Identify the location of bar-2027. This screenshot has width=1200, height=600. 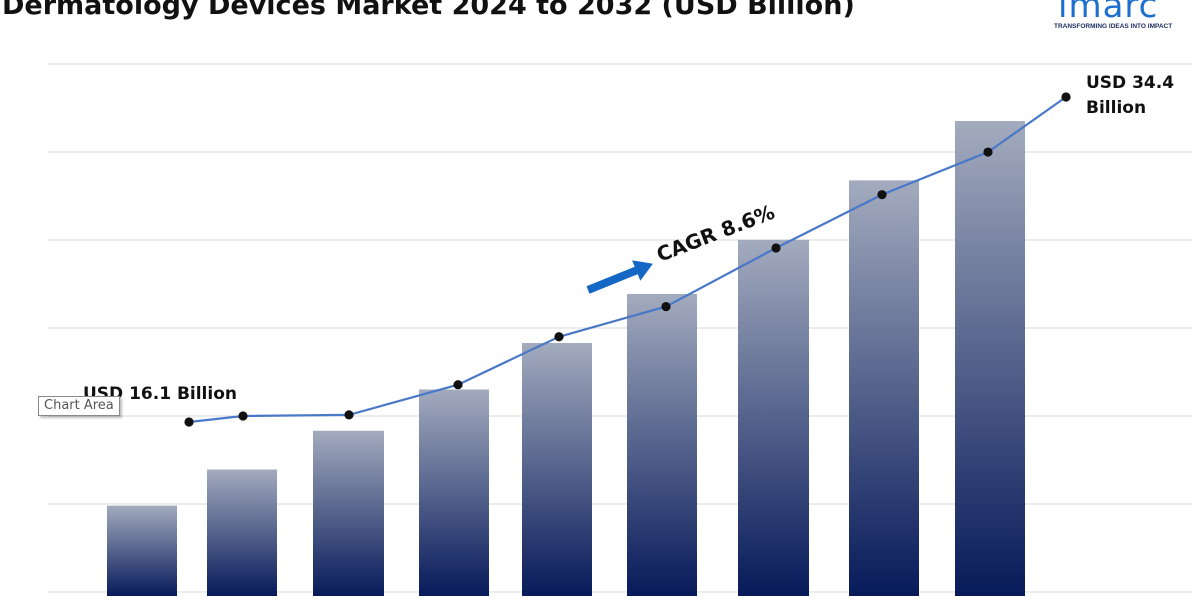
(454, 492).